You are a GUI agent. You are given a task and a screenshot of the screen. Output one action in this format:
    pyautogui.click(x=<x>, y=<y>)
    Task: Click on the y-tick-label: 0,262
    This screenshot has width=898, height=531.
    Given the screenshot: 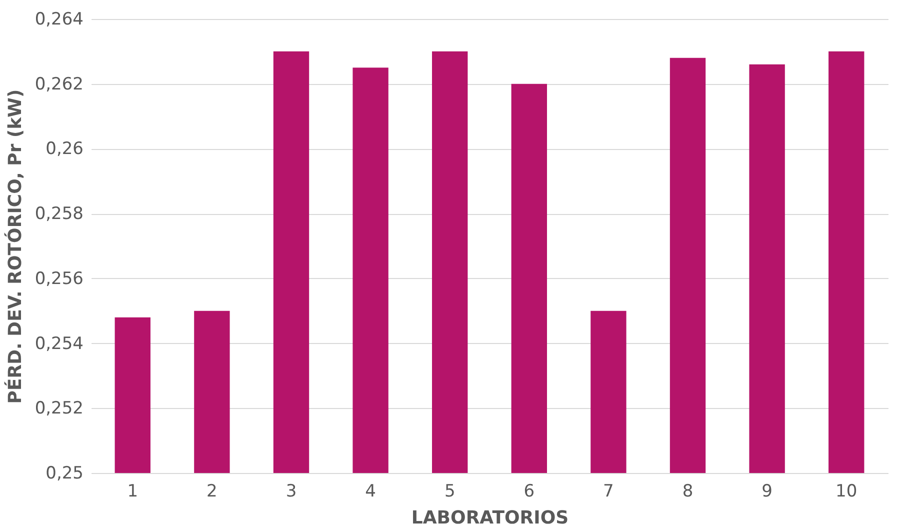 What is the action you would take?
    pyautogui.click(x=59, y=84)
    